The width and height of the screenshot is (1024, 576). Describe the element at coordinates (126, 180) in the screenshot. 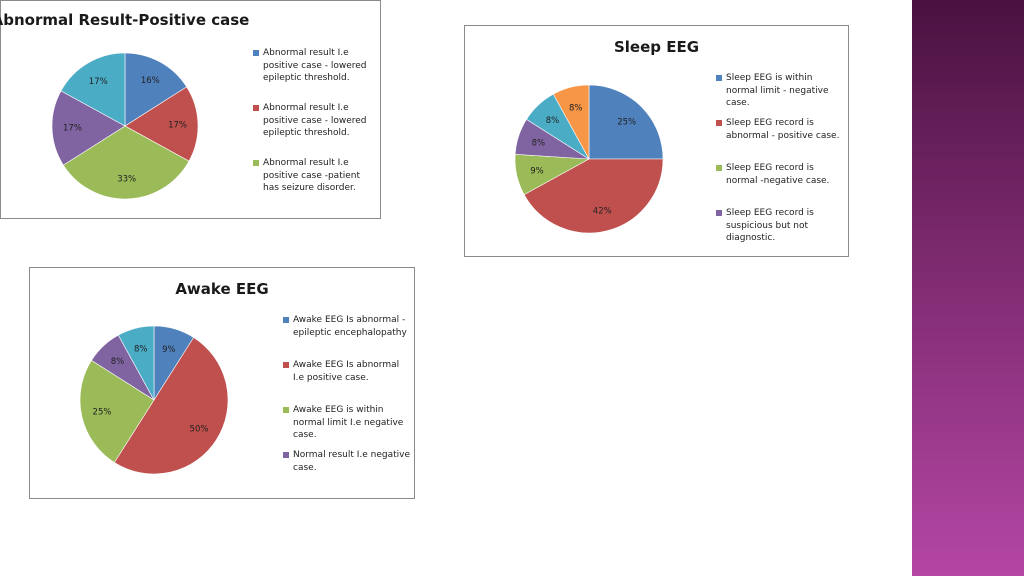

I see `data-label: 33%` at that location.